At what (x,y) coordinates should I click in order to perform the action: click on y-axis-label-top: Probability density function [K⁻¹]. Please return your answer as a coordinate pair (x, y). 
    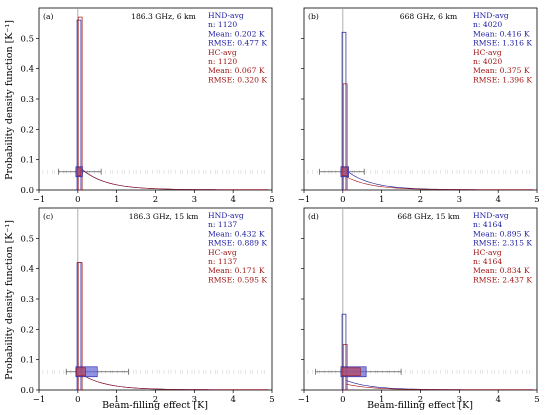
    Looking at the image, I should click on (9, 100).